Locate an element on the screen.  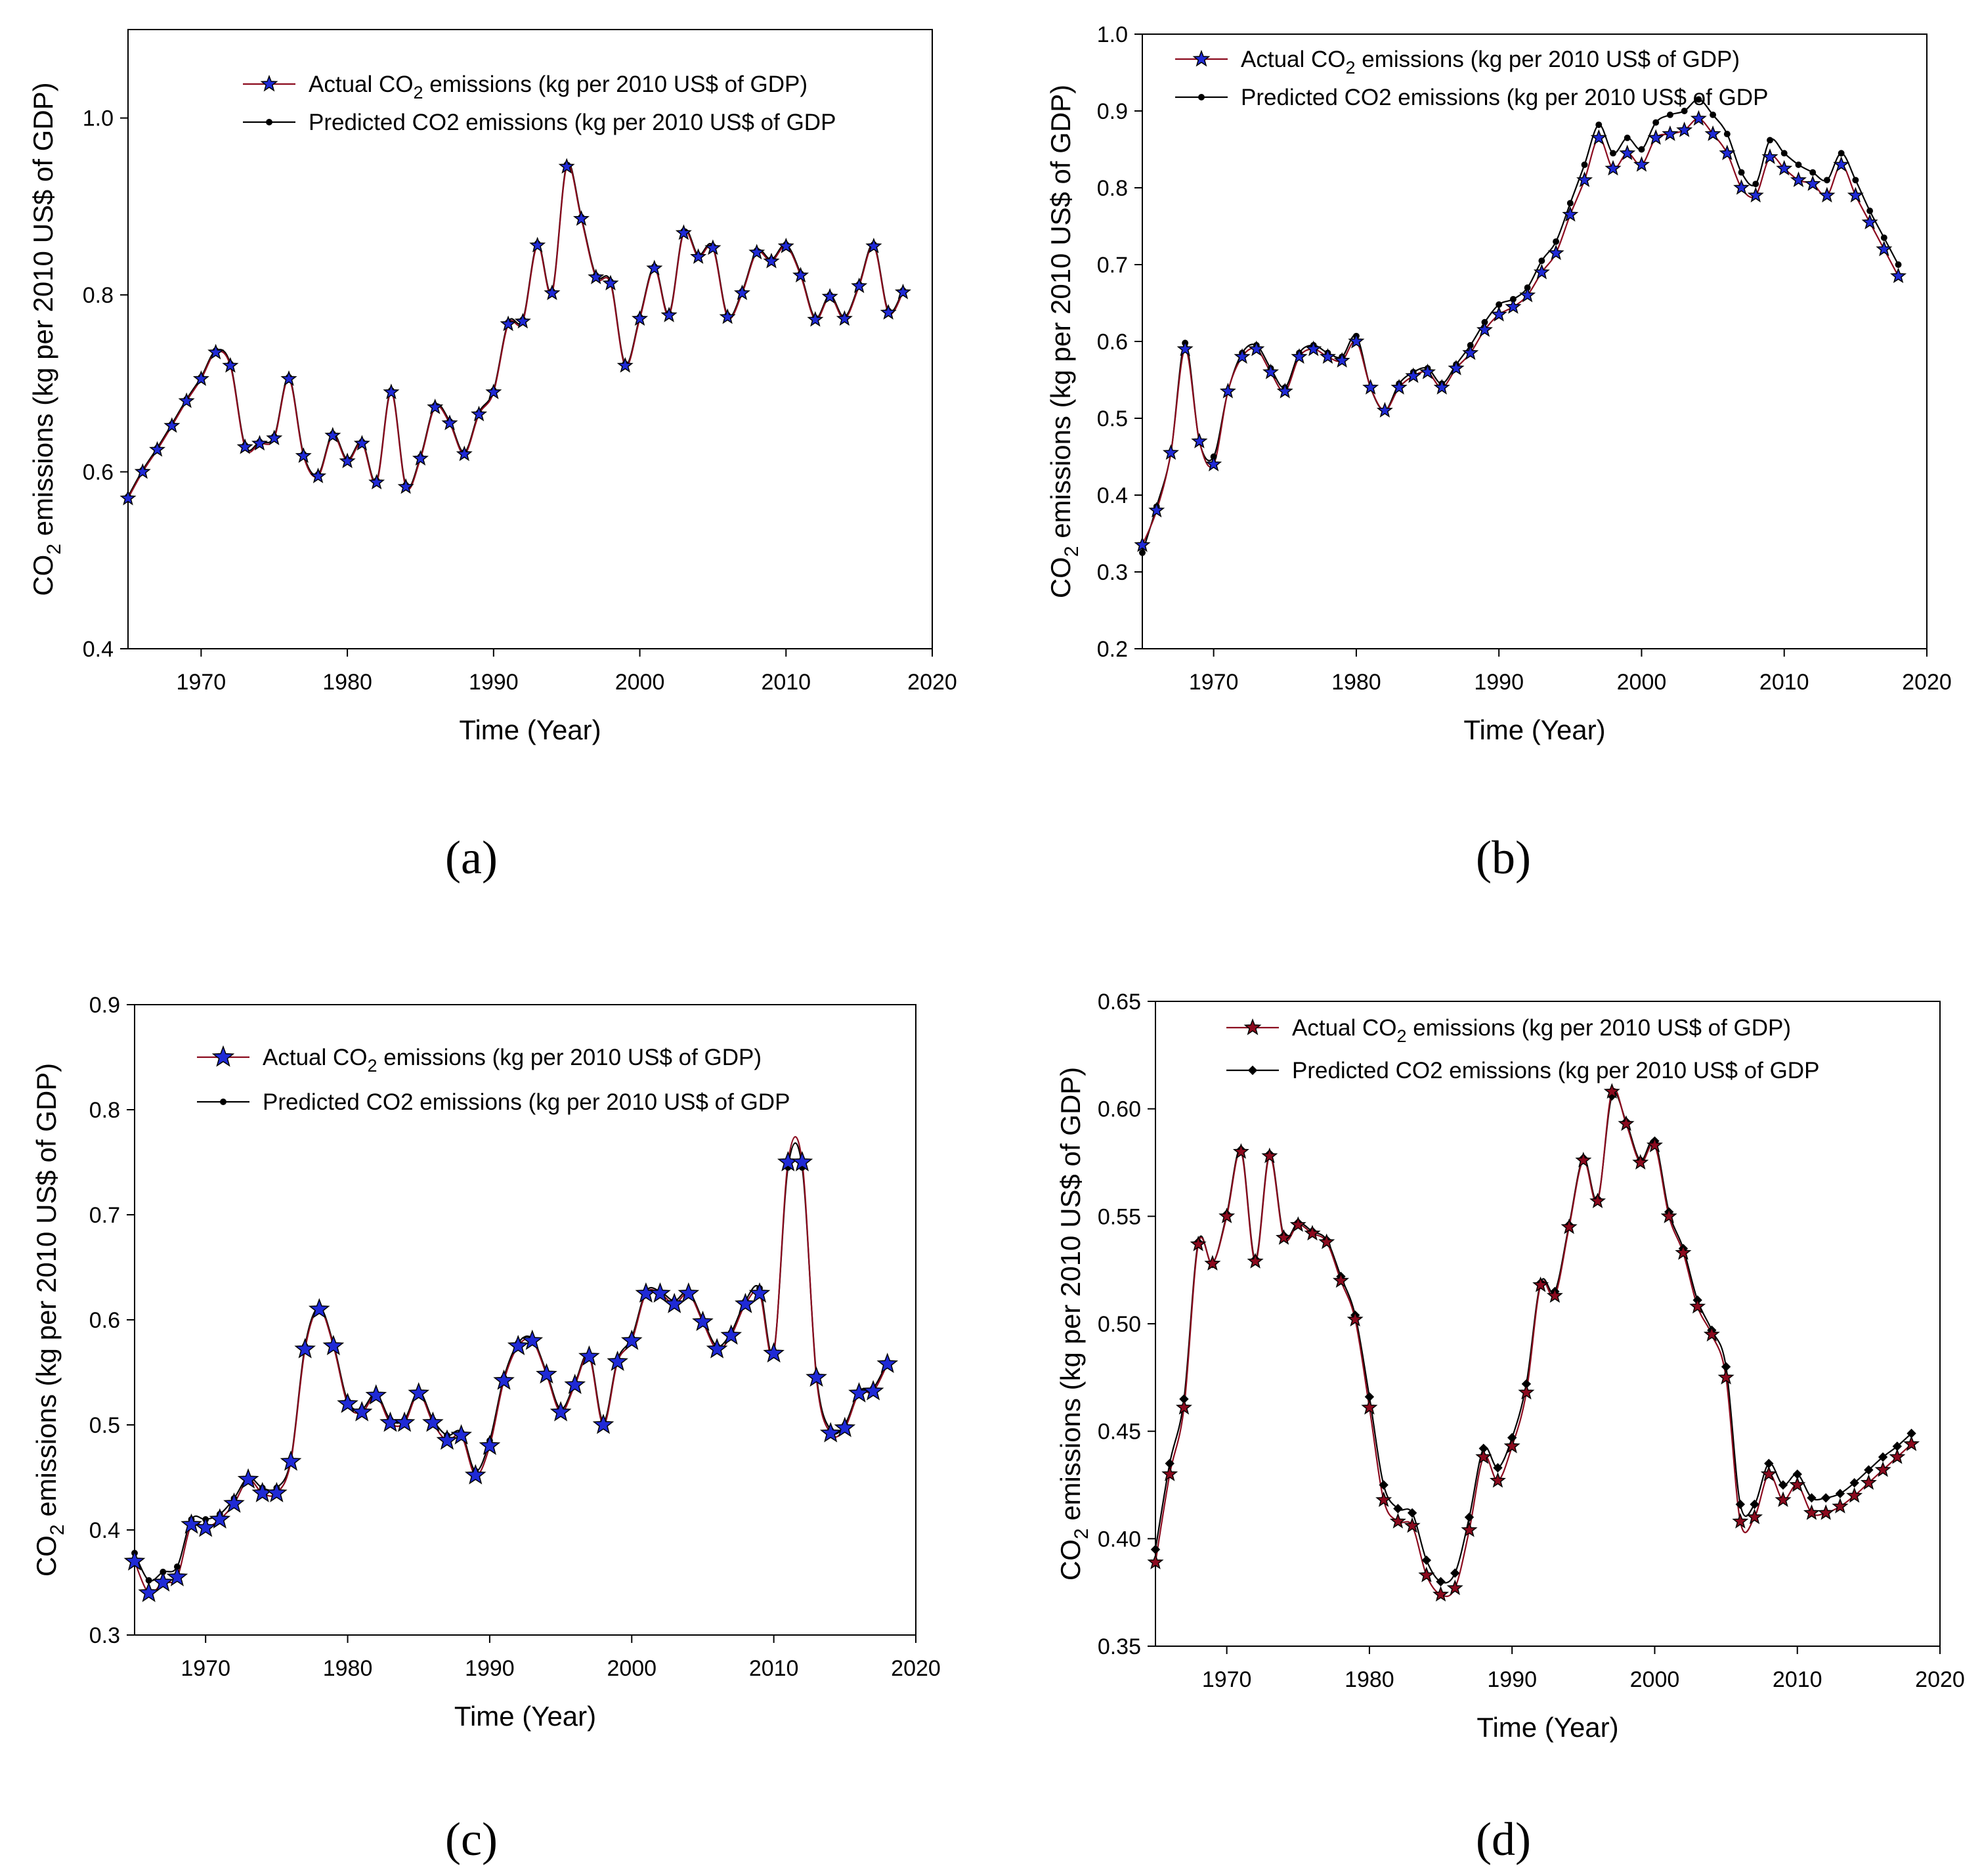
predicted-series-line is located at coordinates (511, 1362).